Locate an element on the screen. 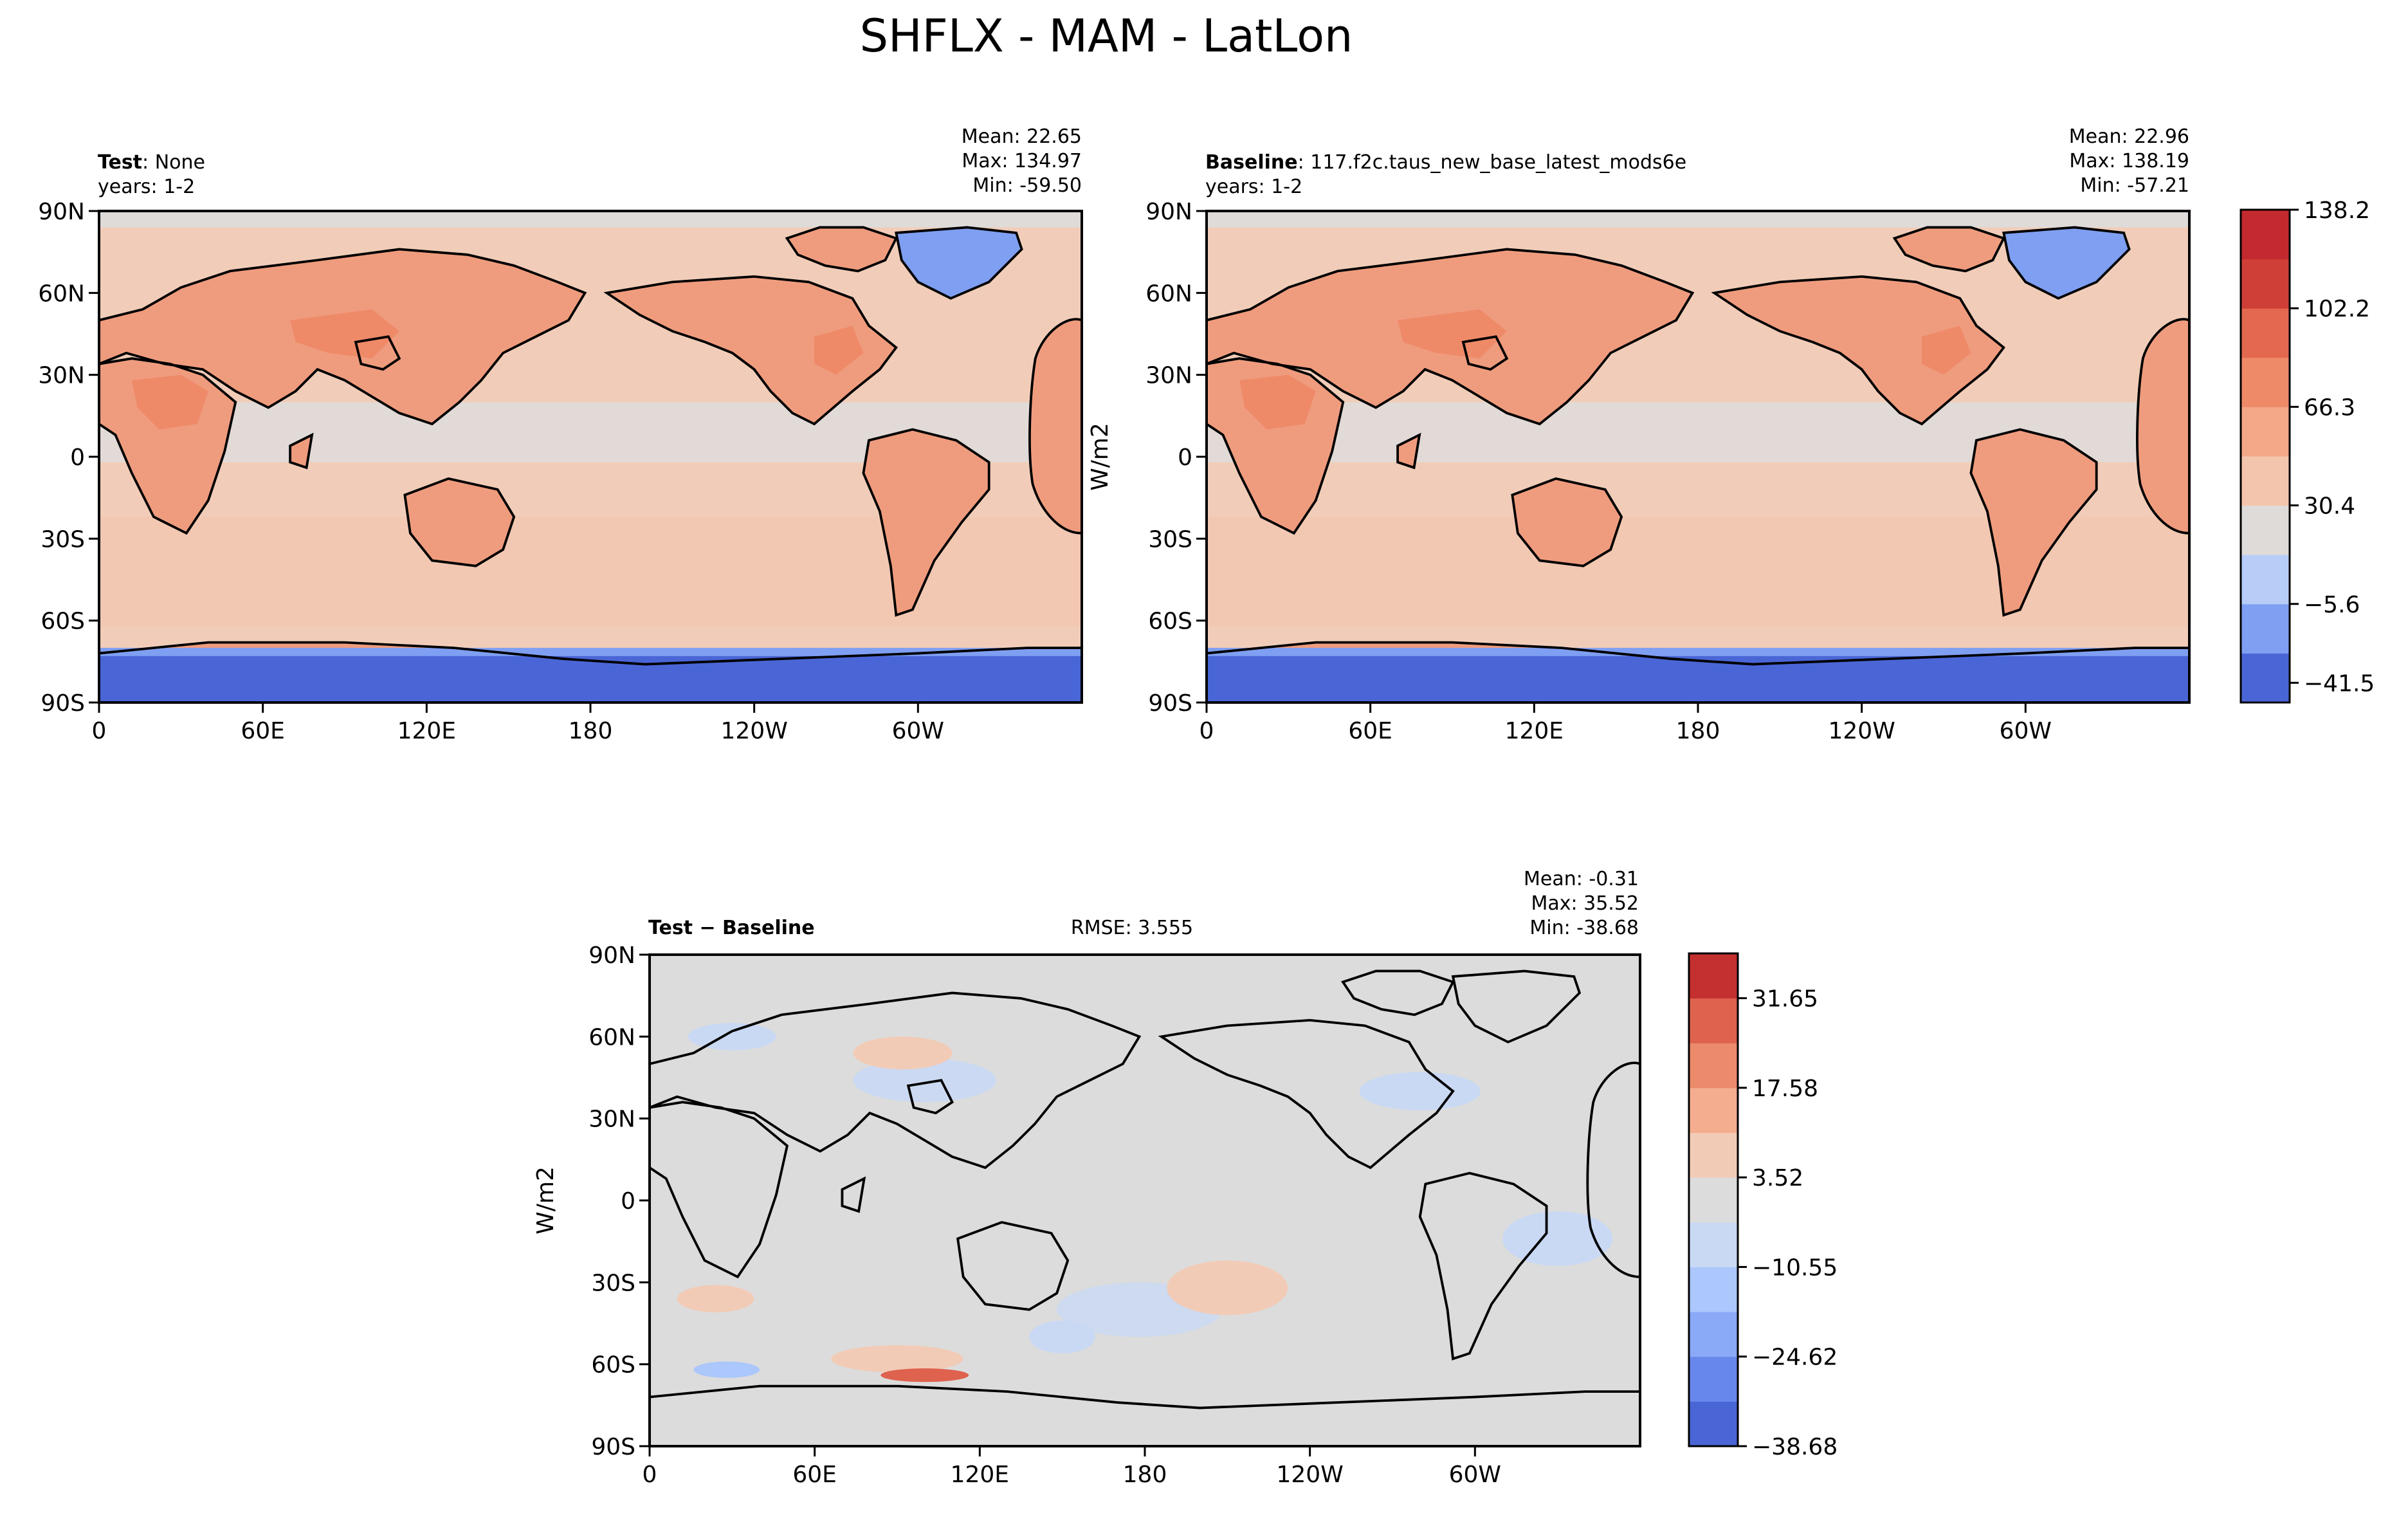 The image size is (2408, 1515). colorbar-tick-label: −10.55 is located at coordinates (1795, 1267).